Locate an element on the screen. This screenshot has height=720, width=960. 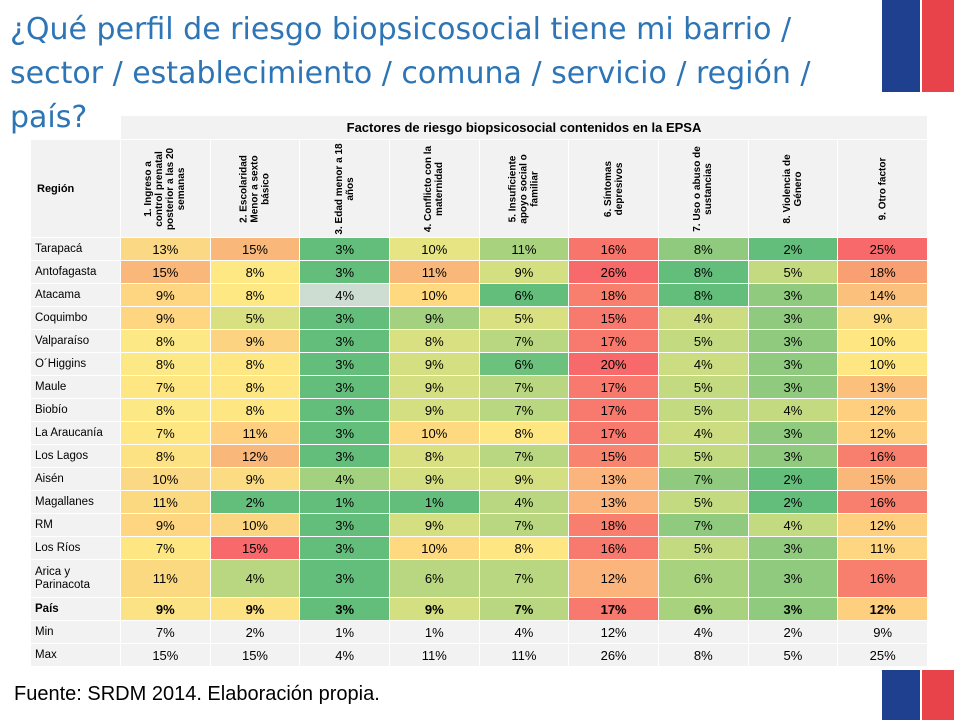
region-name-cell: Atacama is located at coordinates (75, 295).